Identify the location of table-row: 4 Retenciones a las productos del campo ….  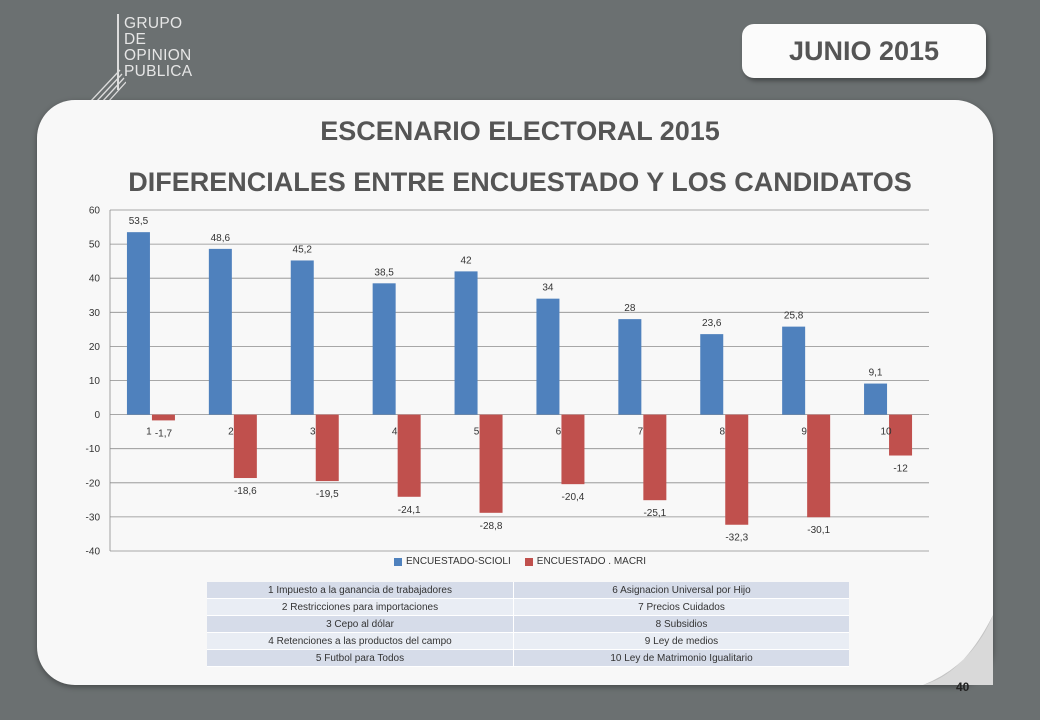
(528, 641).